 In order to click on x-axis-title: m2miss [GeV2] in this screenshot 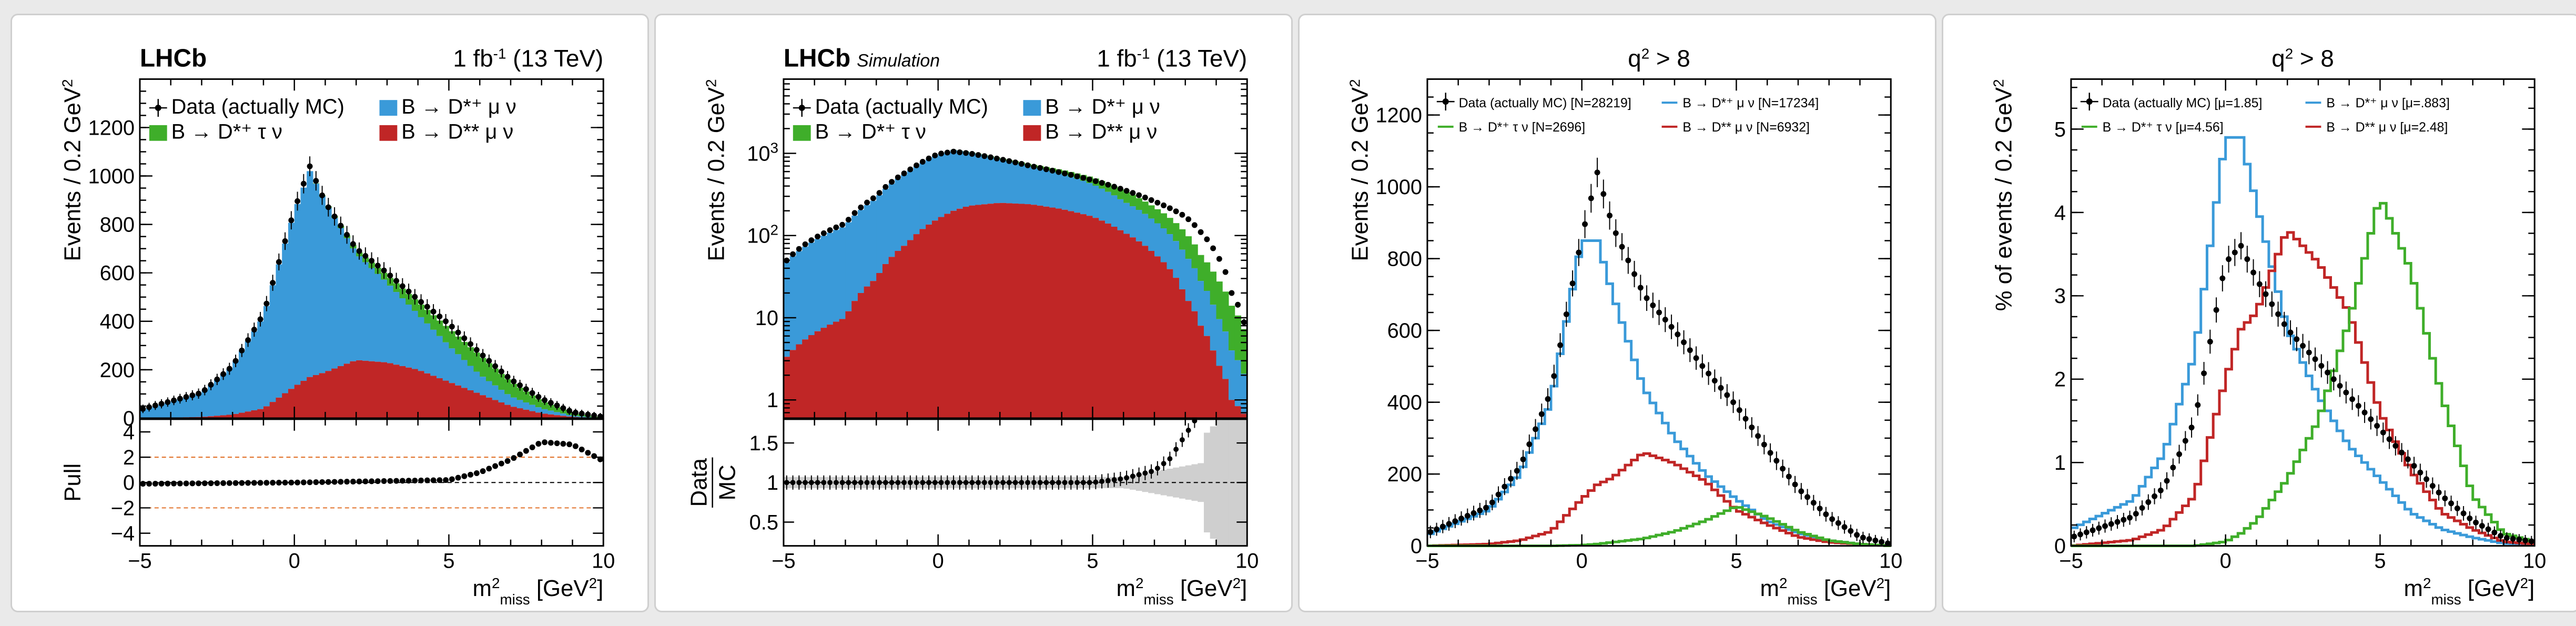, I will do `click(2469, 591)`.